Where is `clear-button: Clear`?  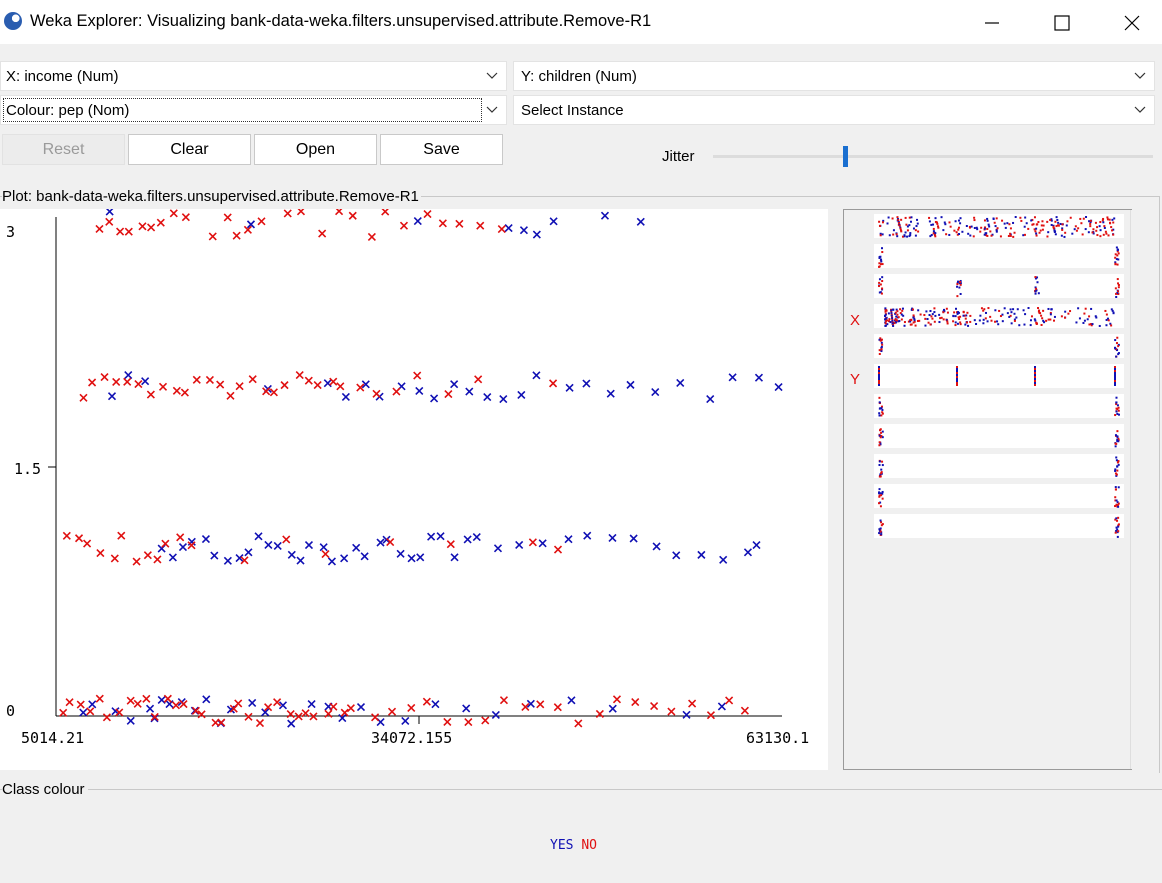
clear-button: Clear is located at coordinates (189, 149).